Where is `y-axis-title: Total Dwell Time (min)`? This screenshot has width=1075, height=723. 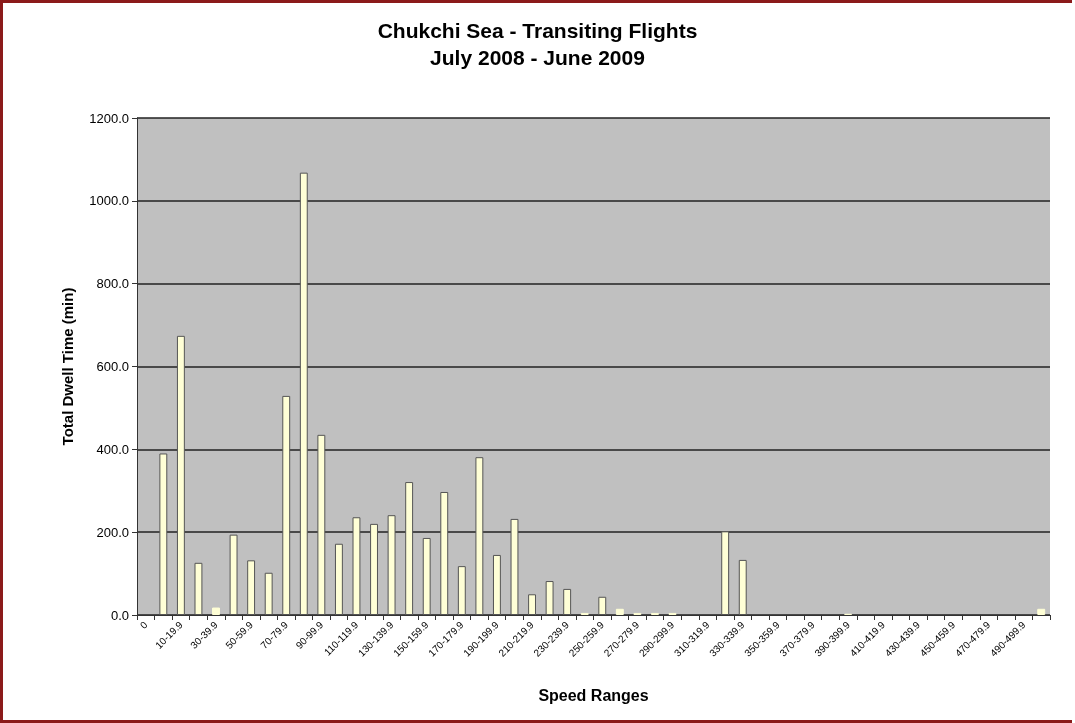
y-axis-title: Total Dwell Time (min) is located at coordinates (67, 366).